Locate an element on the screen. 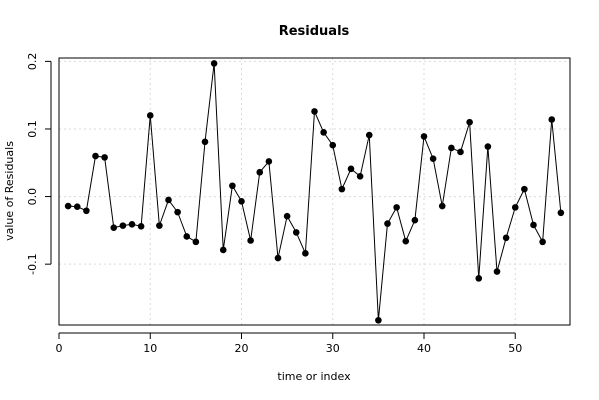  y-tick-label-2: 0.1 is located at coordinates (32, 129).